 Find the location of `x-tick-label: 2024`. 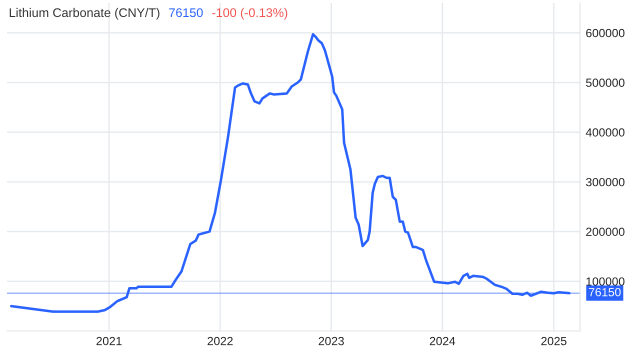

x-tick-label: 2024 is located at coordinates (443, 341).